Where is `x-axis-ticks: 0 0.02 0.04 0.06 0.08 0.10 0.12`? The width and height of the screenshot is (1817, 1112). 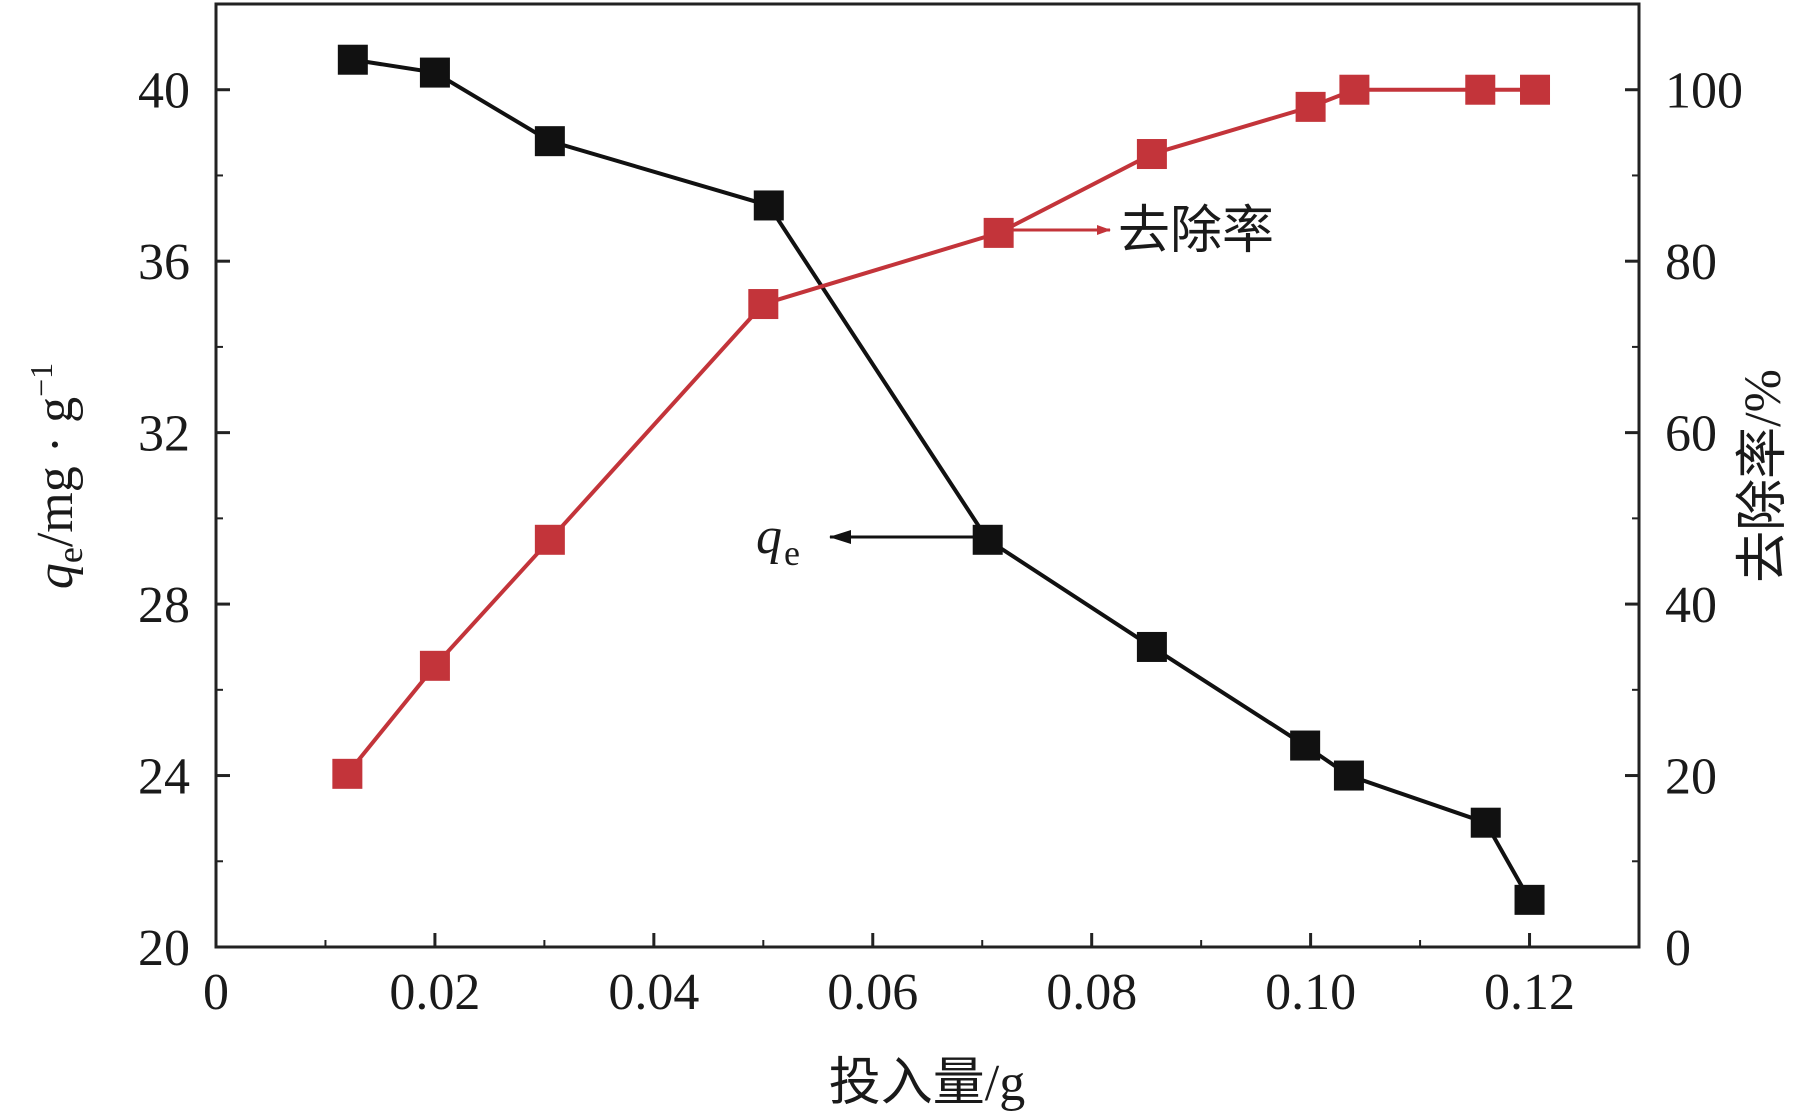 x-axis-ticks: 0 0.02 0.04 0.06 0.08 0.10 0.12 is located at coordinates (889, 977).